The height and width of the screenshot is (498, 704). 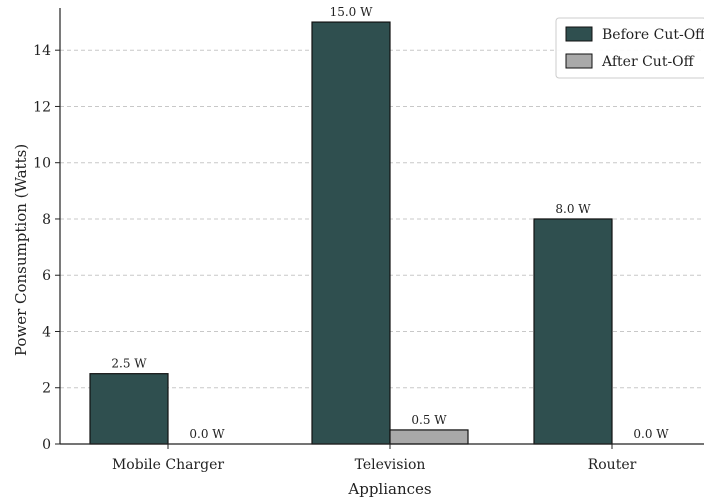 I want to click on y-tick-label: 4, so click(x=46, y=332).